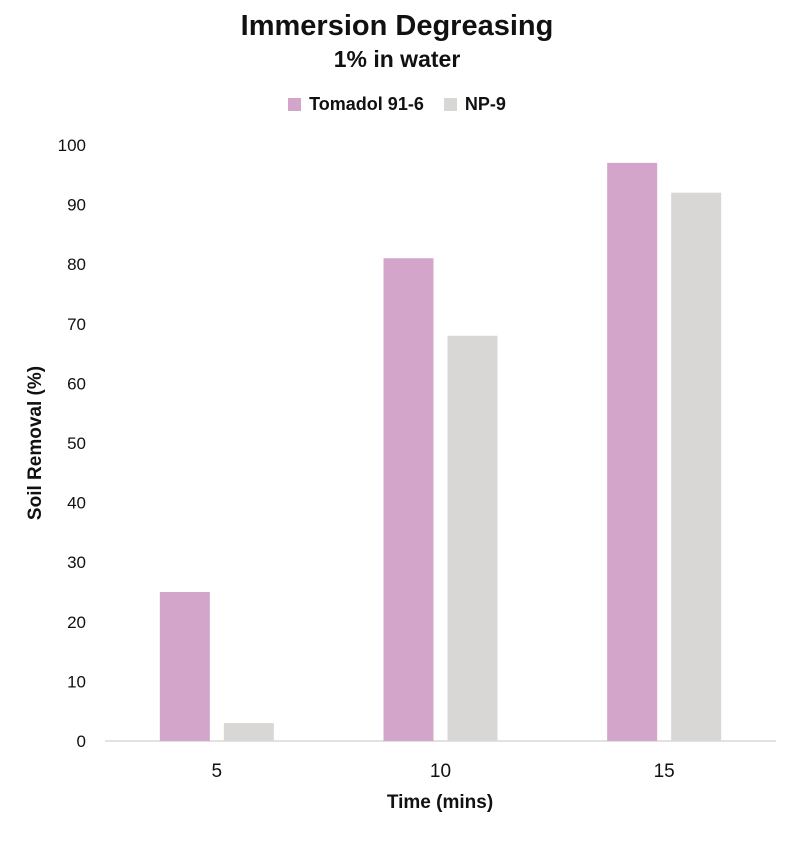 The image size is (794, 842). I want to click on legend-label-np9: NP-9, so click(485, 104).